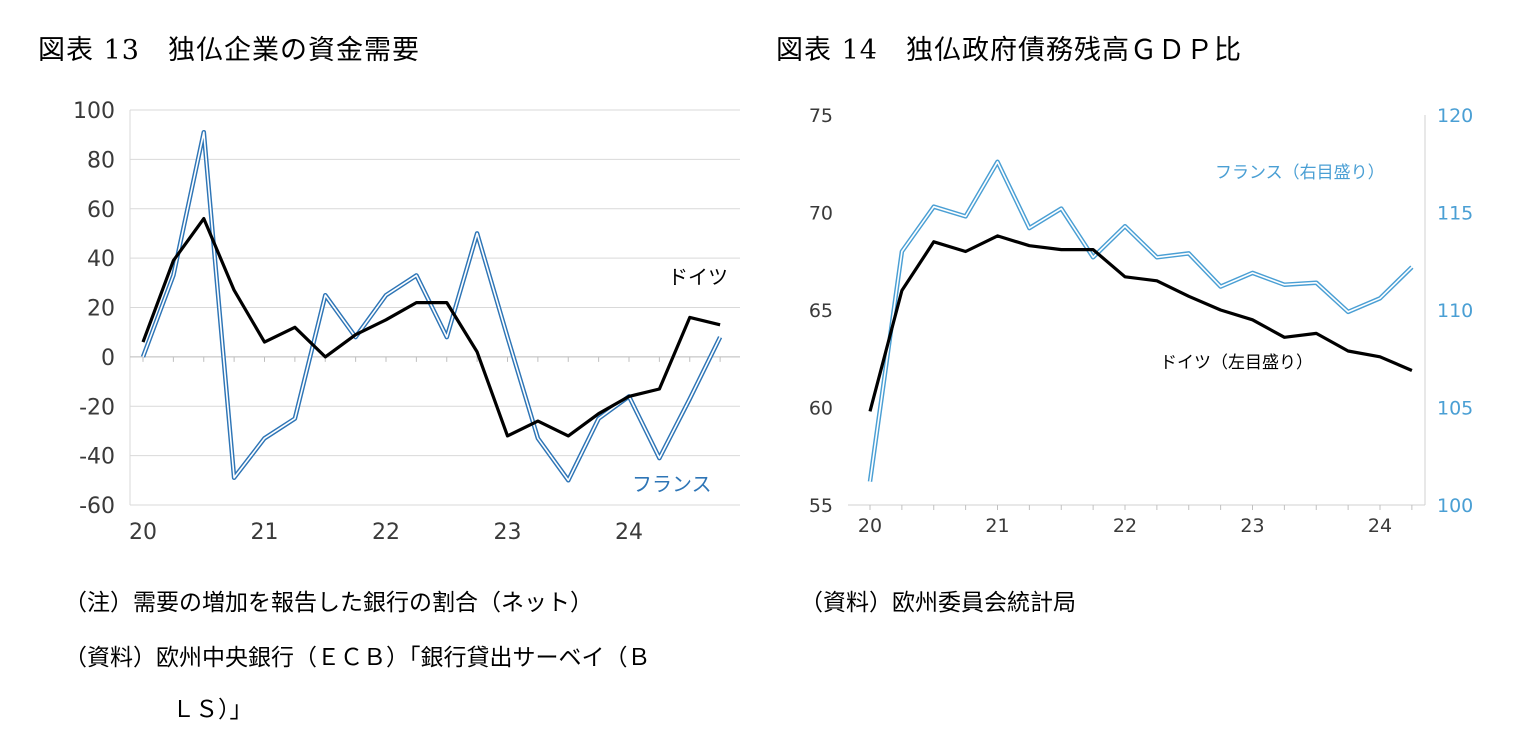 This screenshot has width=1540, height=747. What do you see at coordinates (1300, 173) in the screenshot?
I see `france-right-scale-label: フランス（右目盛り）` at bounding box center [1300, 173].